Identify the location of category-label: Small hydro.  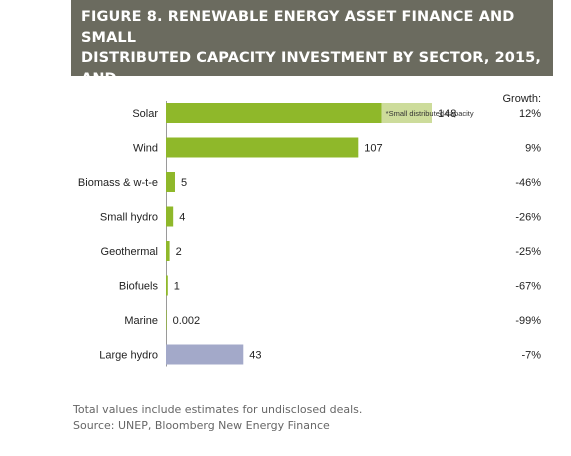
(129, 218).